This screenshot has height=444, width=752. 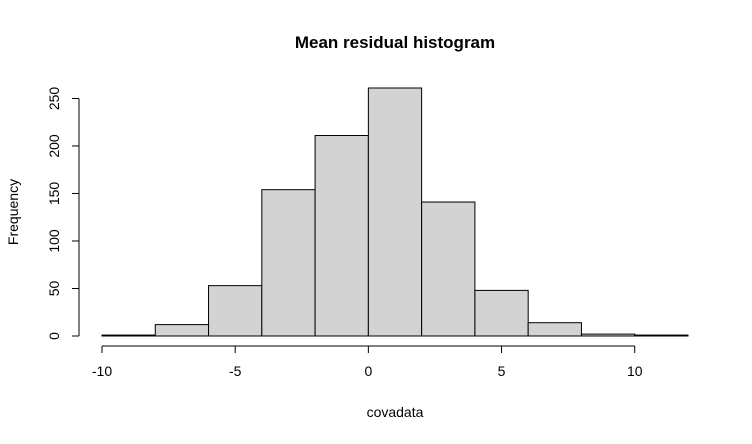 What do you see at coordinates (54, 288) in the screenshot?
I see `y-tick-label: 50` at bounding box center [54, 288].